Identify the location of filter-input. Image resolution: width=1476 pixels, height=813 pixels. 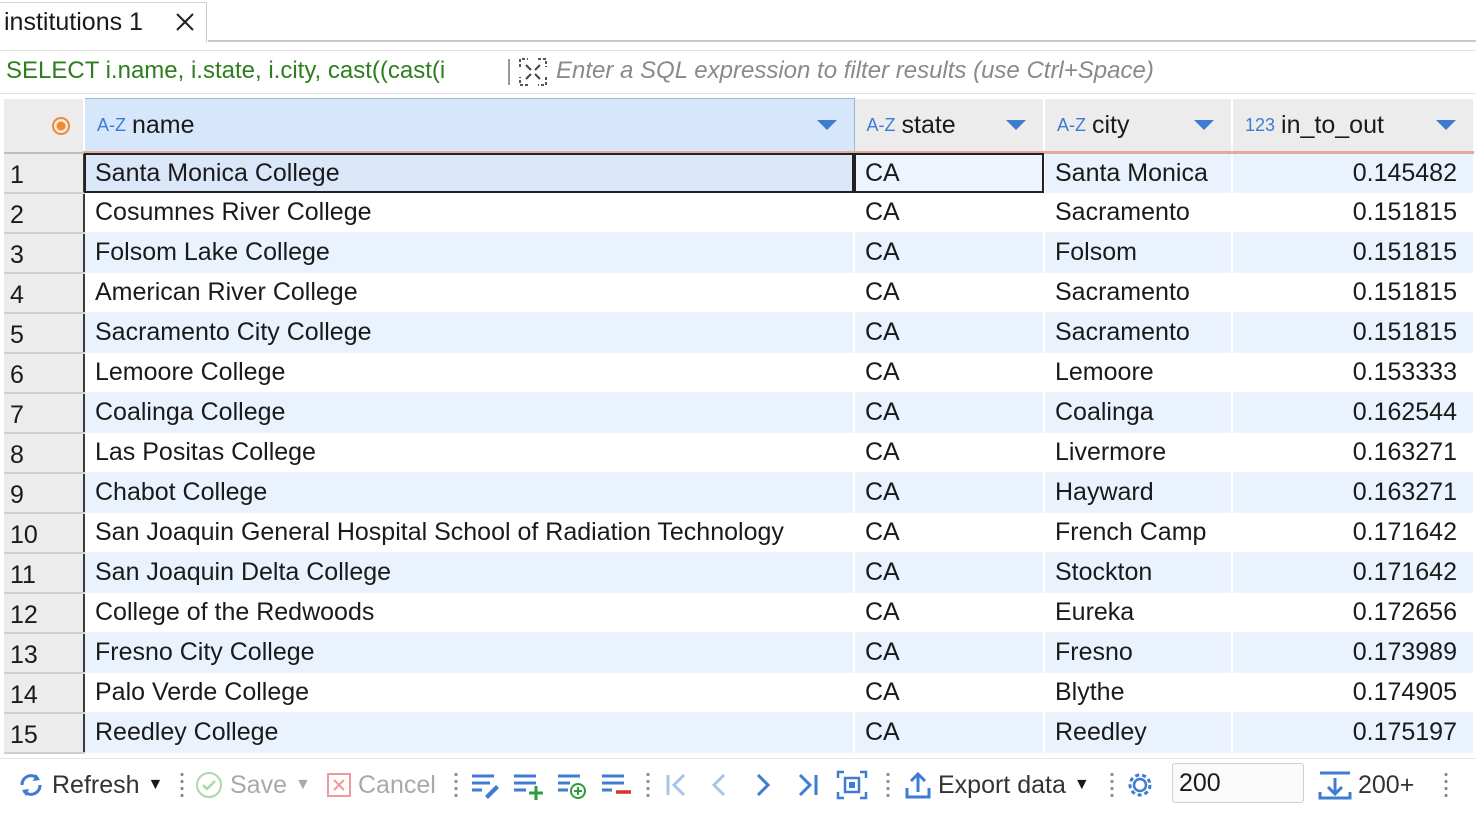
(1006, 71).